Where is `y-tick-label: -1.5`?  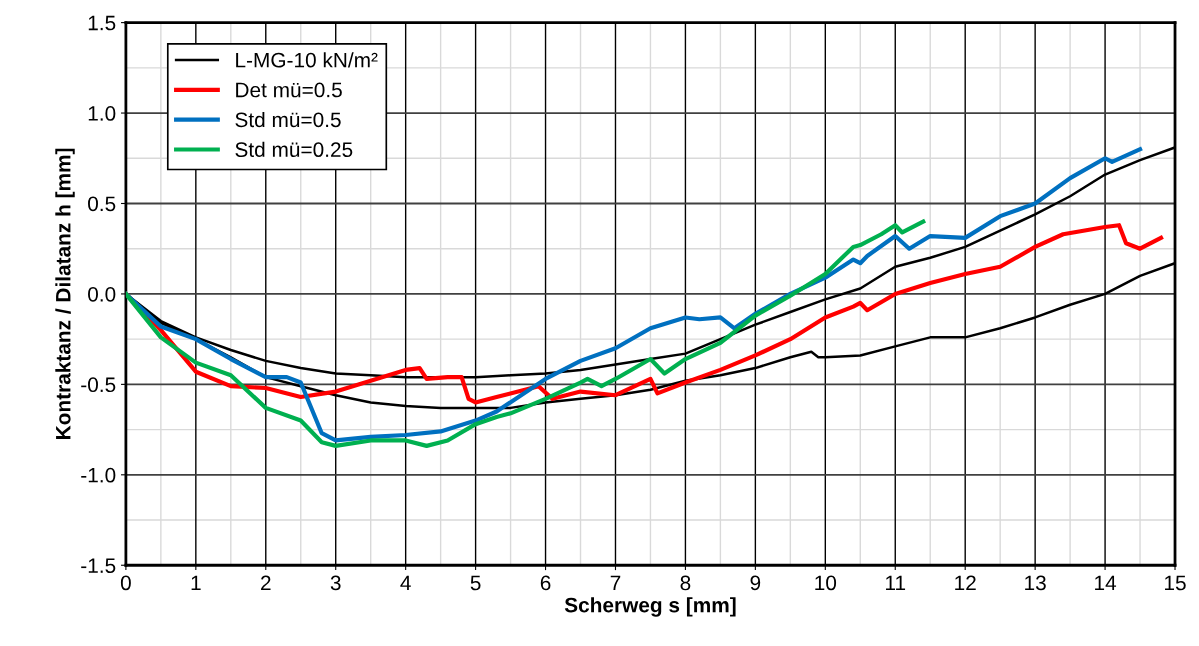
y-tick-label: -1.5 is located at coordinates (98, 565).